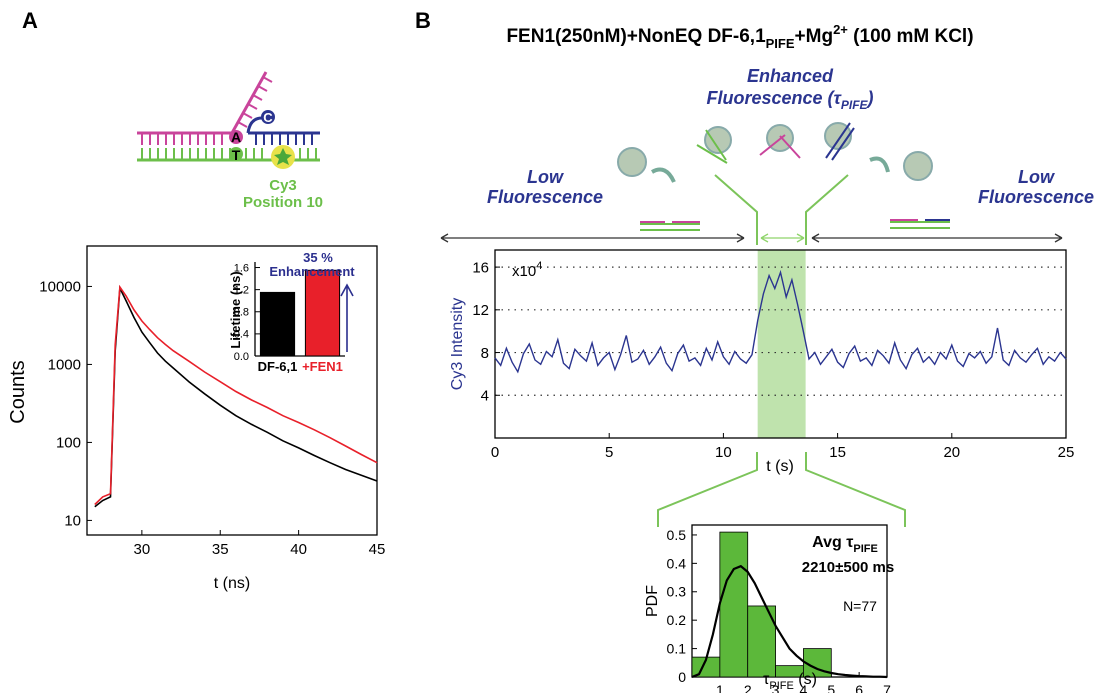  I want to click on y-tick-label: 0.8, so click(241, 313).